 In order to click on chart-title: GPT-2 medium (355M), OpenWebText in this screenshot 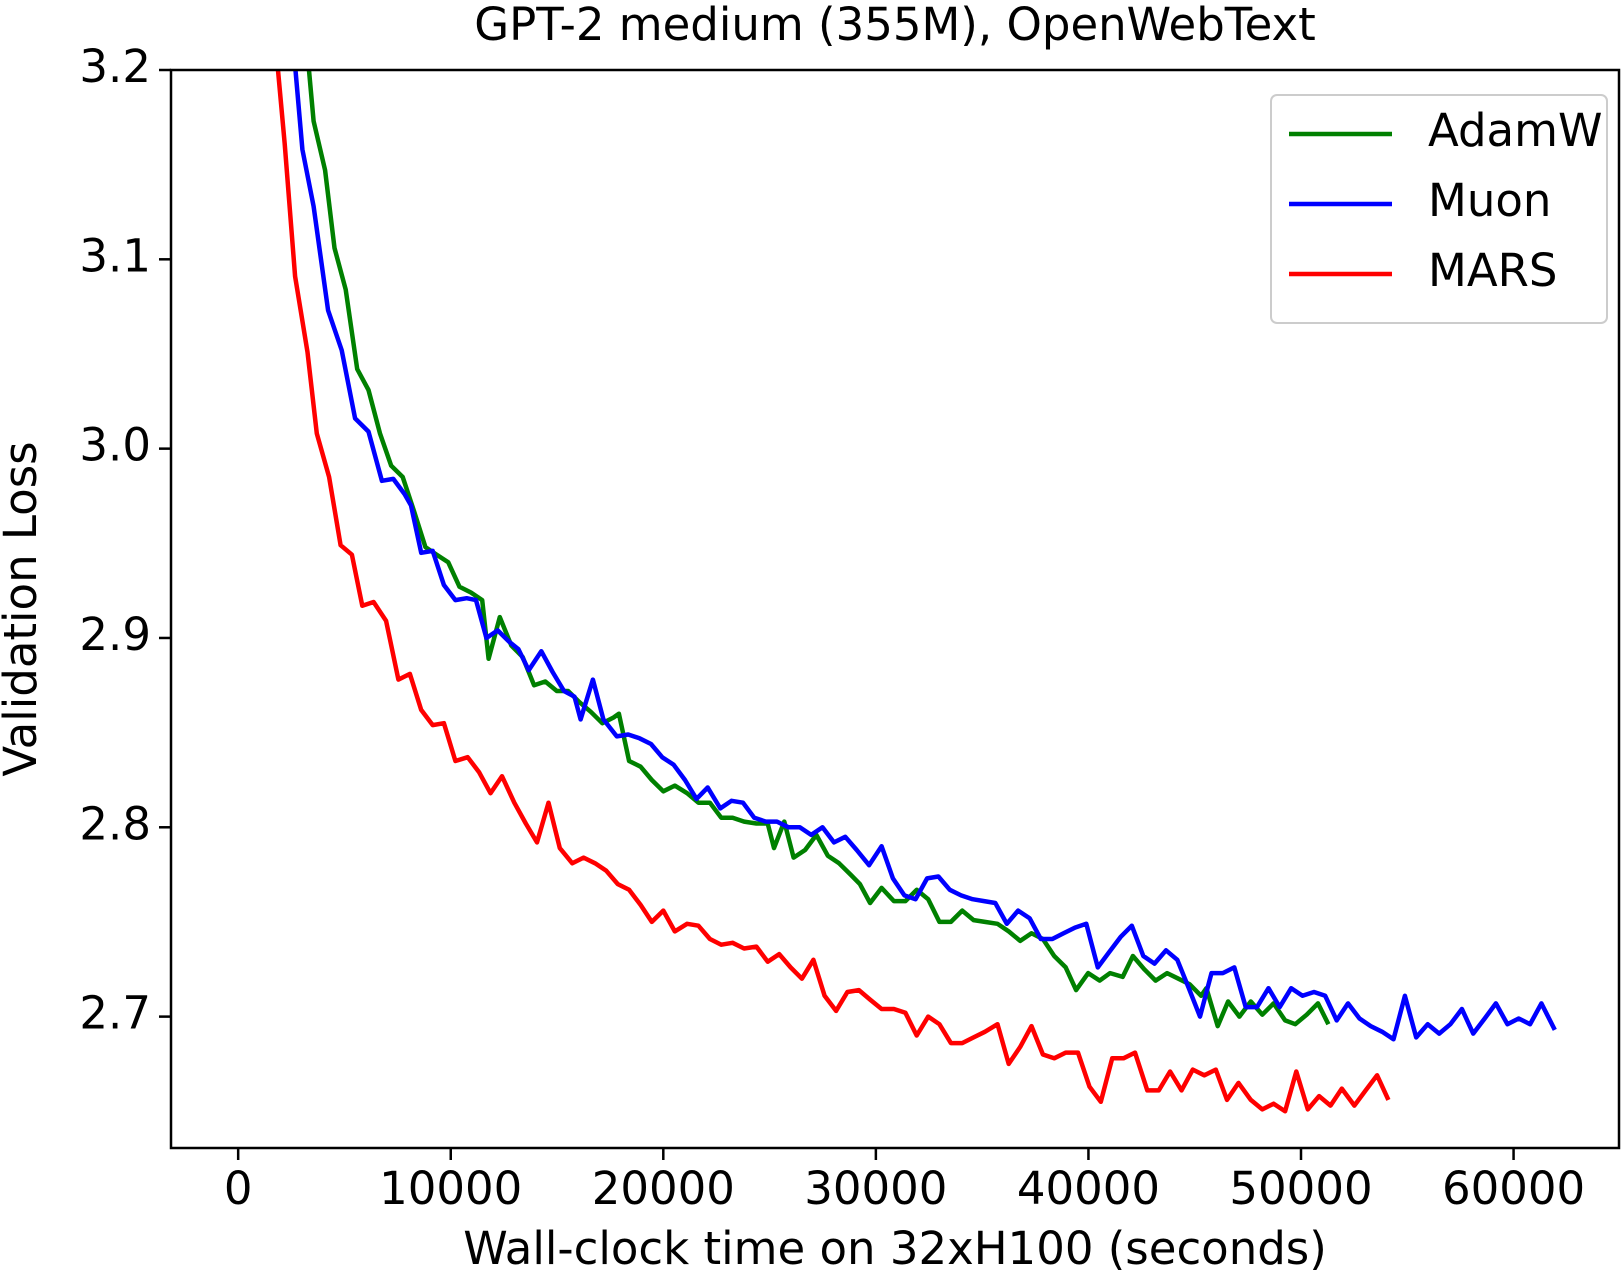, I will do `click(895, 25)`.